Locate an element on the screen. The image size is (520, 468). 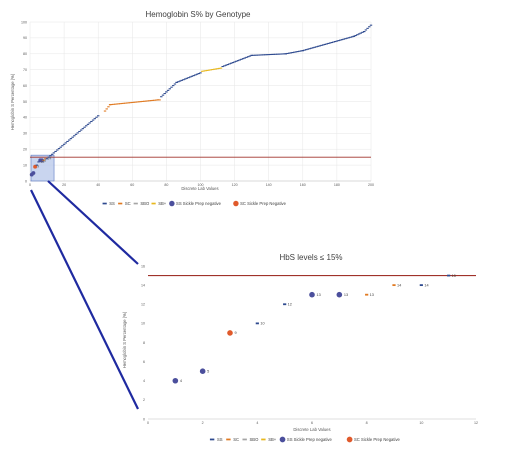
chart1-x-tick-9: 180 is located at coordinates (337, 185).